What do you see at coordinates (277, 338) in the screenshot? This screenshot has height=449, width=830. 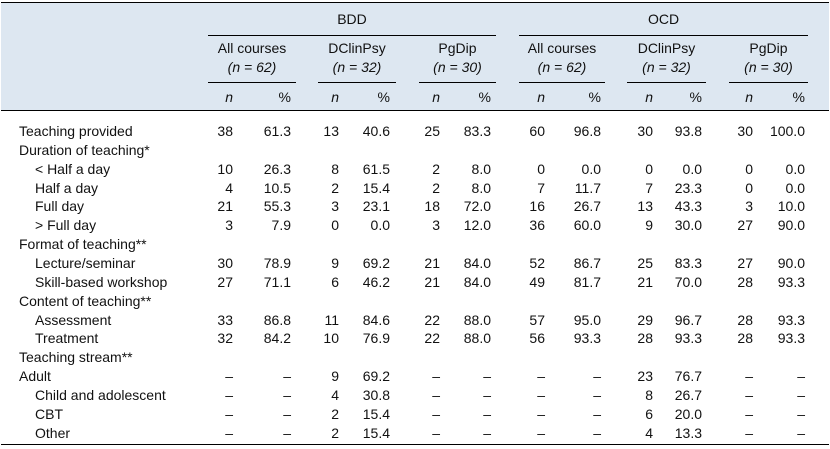 I see `cell-pct: 84.2` at bounding box center [277, 338].